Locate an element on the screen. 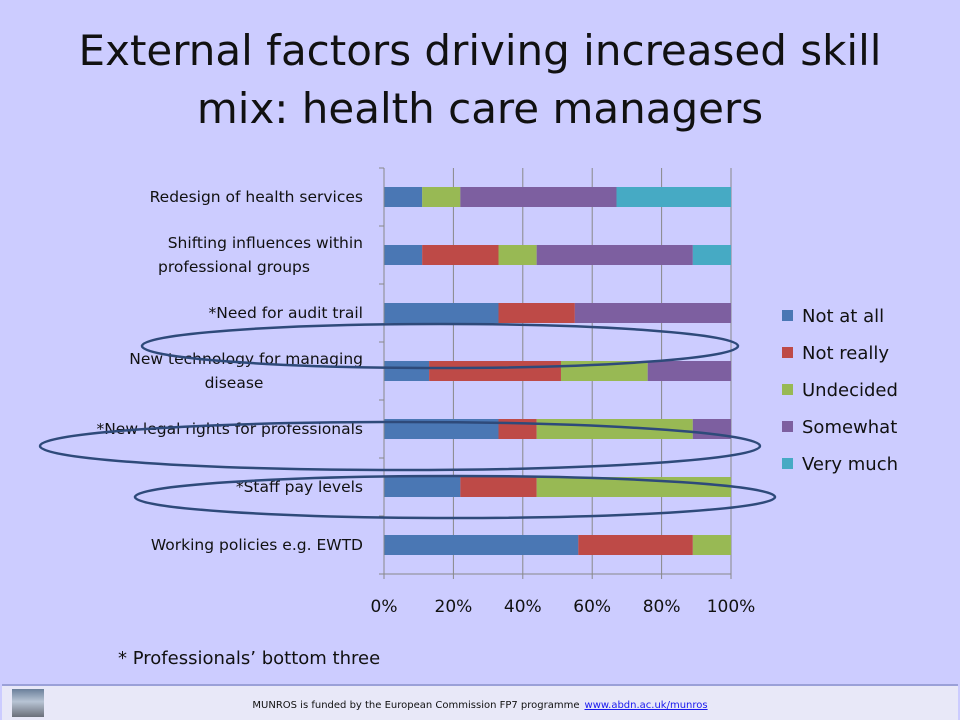  category-label: *Need for audit trail is located at coordinates (286, 313).